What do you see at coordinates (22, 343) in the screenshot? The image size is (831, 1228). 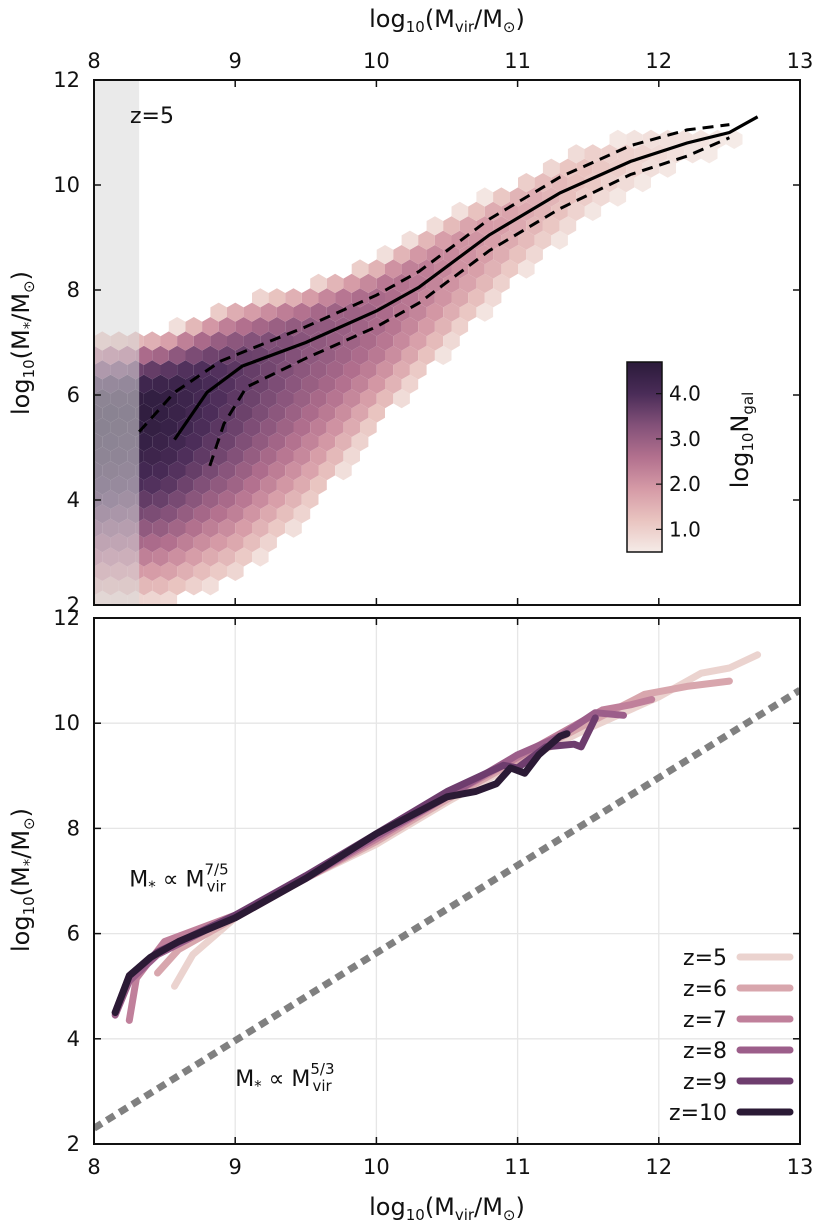 I see `top-ylabel: log10(M*/M⊙)` at bounding box center [22, 343].